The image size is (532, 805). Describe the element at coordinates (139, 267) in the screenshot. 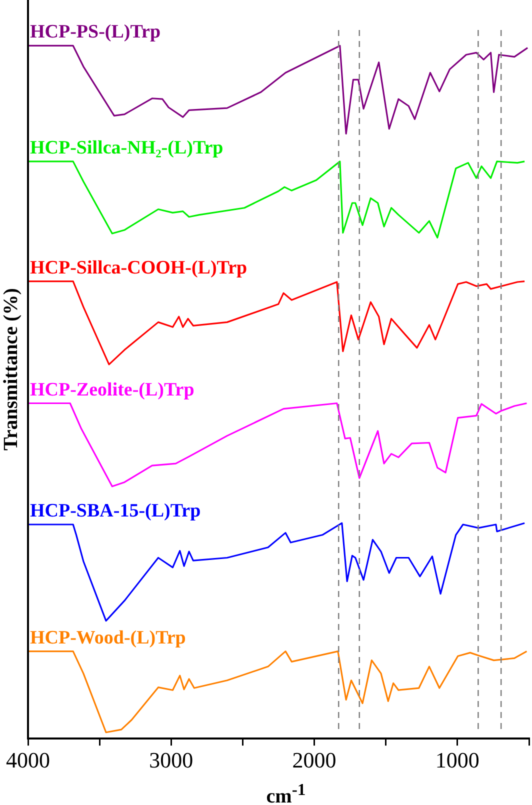

I see `series-label: HCP-Sillca-COOH-(L)Trp` at that location.